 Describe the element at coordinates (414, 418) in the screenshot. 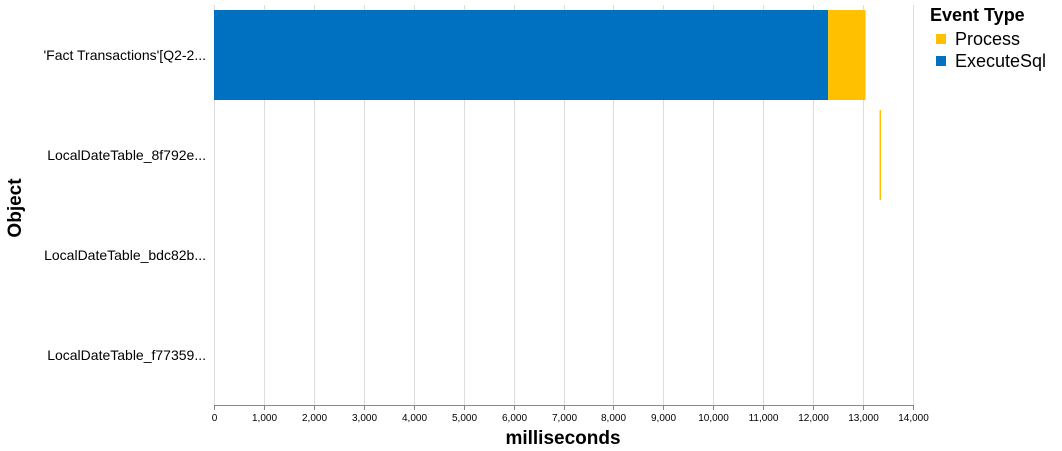

I see `x-tick-label: 4,000` at that location.